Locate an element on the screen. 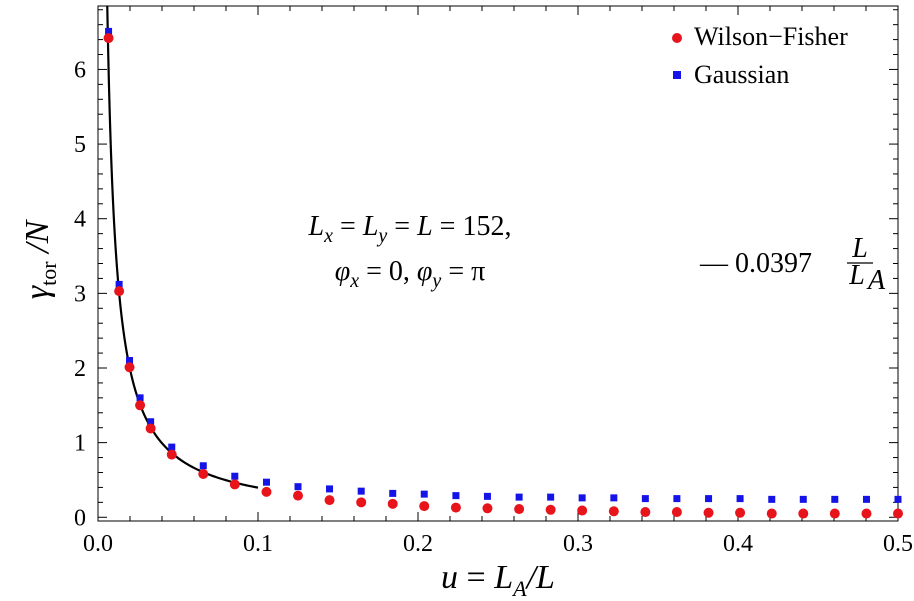 The image size is (914, 601). y-label-sub: tor is located at coordinates (48, 273).